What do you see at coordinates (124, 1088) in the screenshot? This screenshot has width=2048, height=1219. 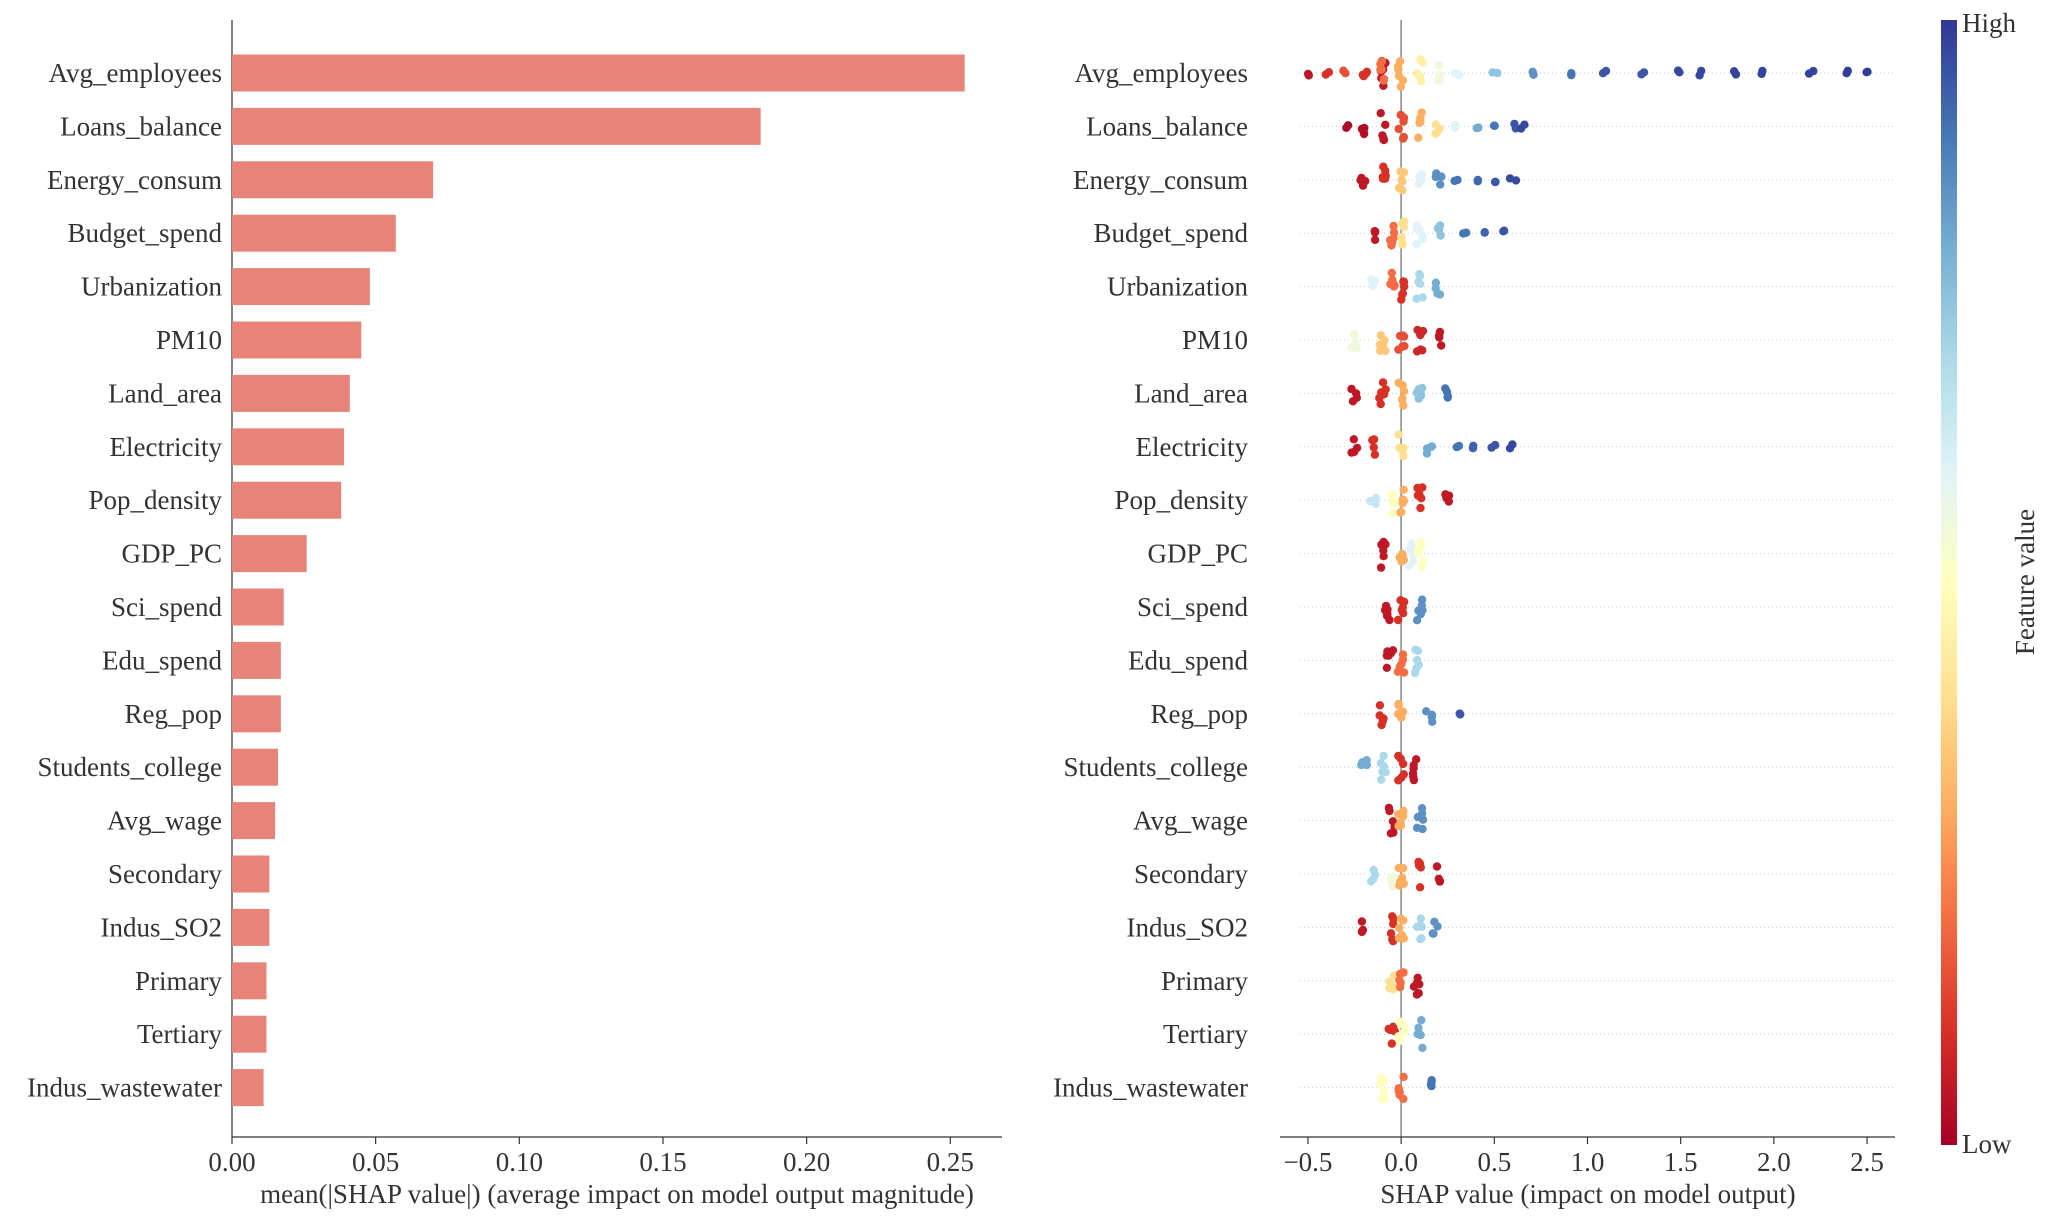 I see `y-tick-label: Indus_wastewater` at bounding box center [124, 1088].